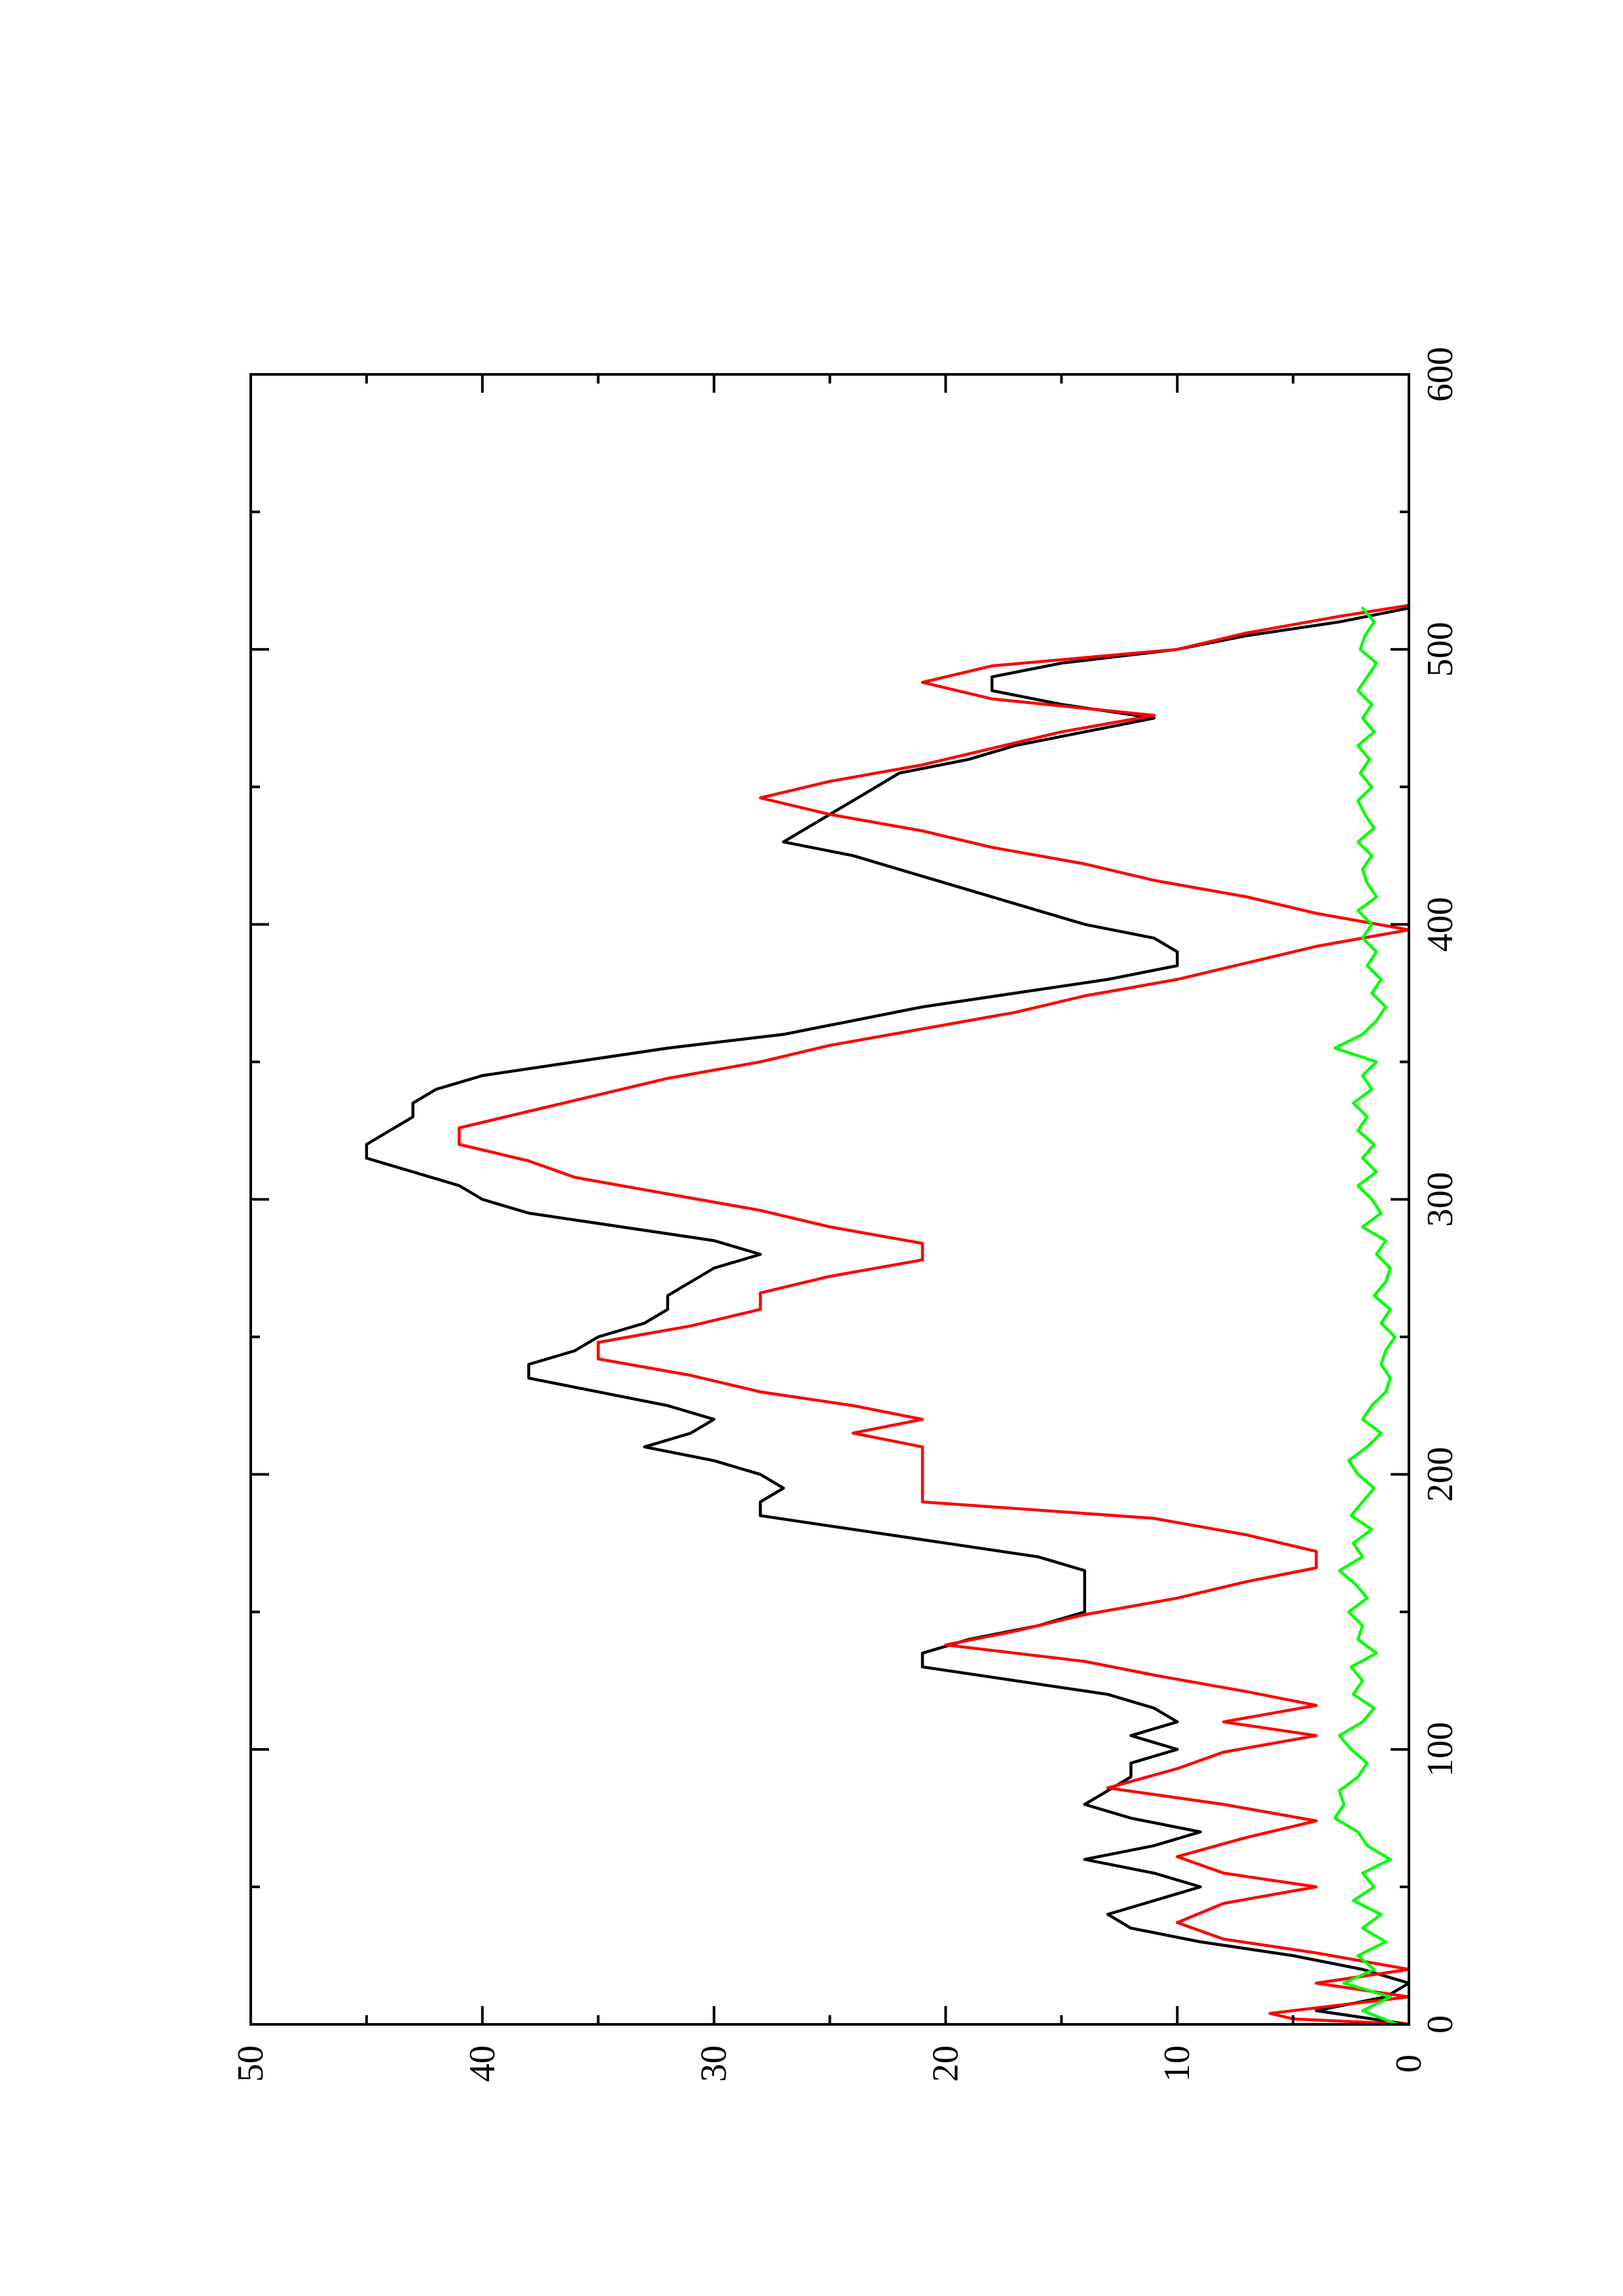  What do you see at coordinates (1409, 2063) in the screenshot?
I see `y-tick-label: 0` at bounding box center [1409, 2063].